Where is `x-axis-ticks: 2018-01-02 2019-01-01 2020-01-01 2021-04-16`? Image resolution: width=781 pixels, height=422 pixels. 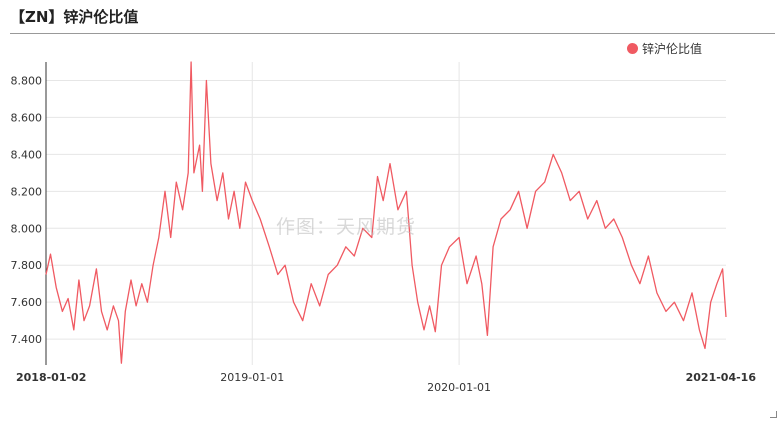
x-axis-ticks: 2018-01-02 2019-01-01 2020-01-01 2021-04-16 is located at coordinates (386, 382).